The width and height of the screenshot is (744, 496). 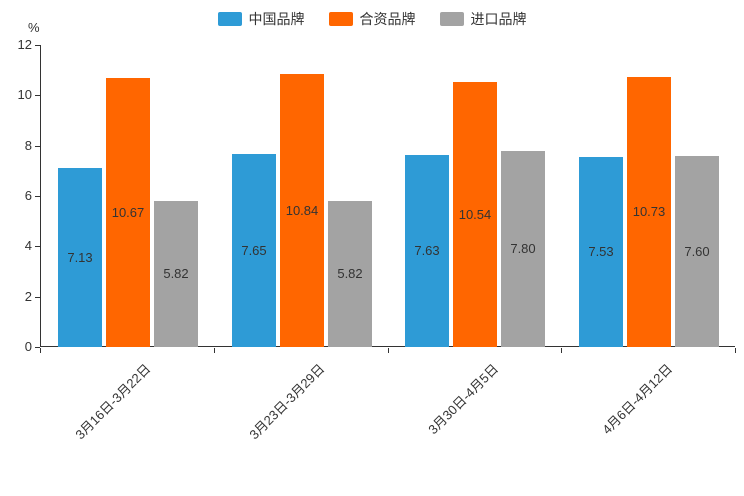 I want to click on bar-value-label: 7.65, so click(x=254, y=250).